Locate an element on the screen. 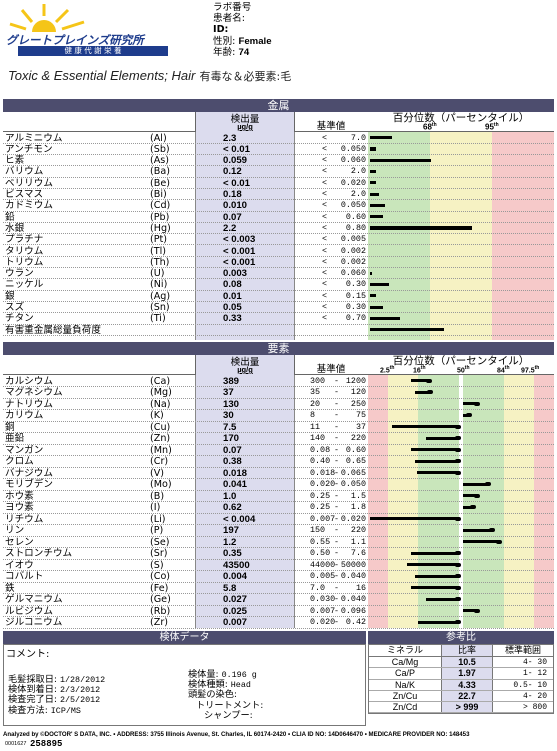 The height and width of the screenshot is (751, 557). element-symbol: (Sn) is located at coordinates (160, 307).